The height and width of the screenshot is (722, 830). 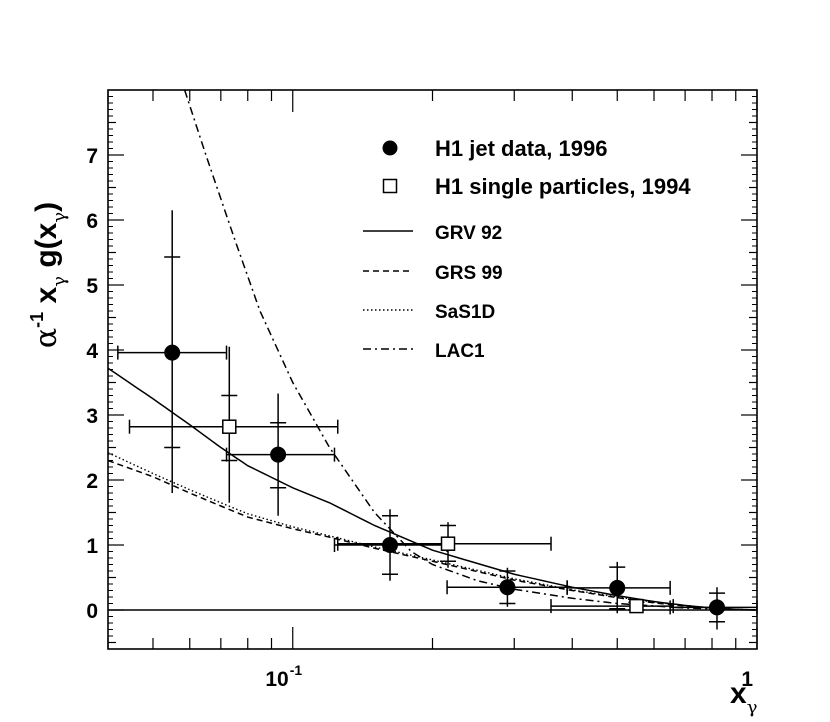 What do you see at coordinates (465, 312) in the screenshot?
I see `legend-label: SaS1D` at bounding box center [465, 312].